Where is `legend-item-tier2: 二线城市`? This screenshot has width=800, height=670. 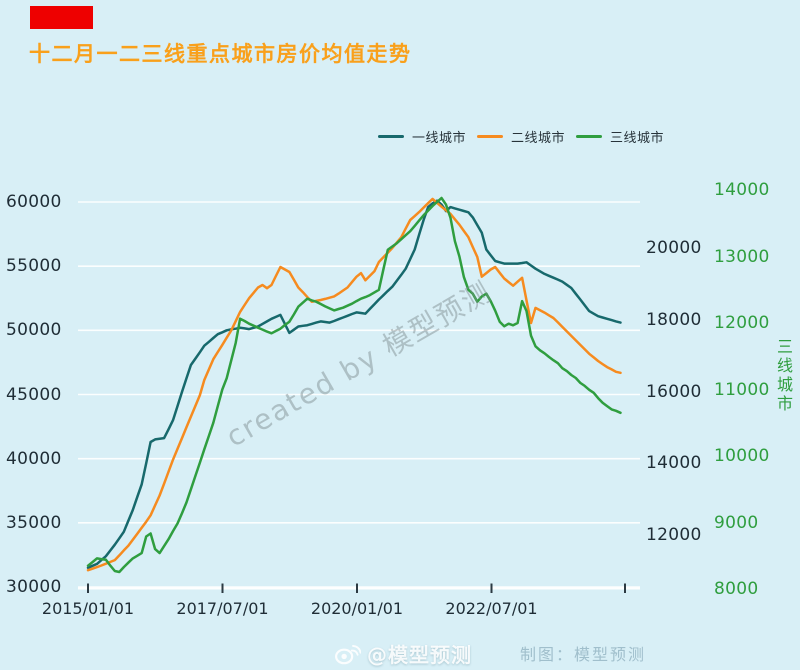 legend-item-tier2: 二线城市 is located at coordinates (521, 136).